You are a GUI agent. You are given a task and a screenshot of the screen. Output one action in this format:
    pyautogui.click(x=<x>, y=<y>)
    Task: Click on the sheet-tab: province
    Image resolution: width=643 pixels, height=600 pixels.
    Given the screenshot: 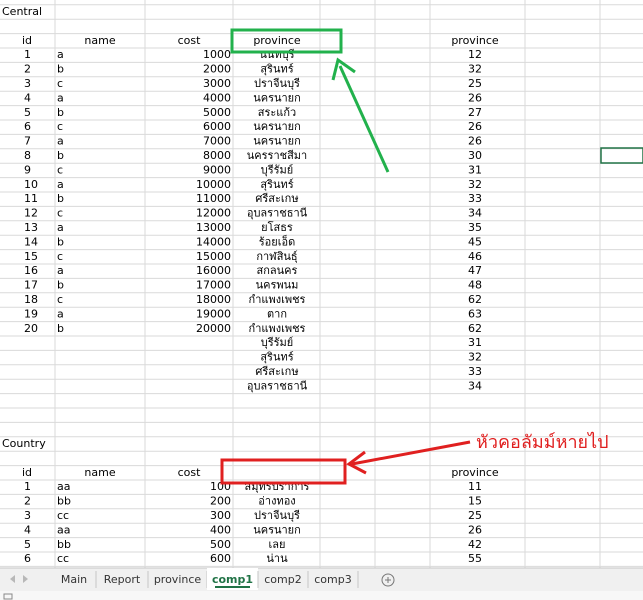 What is the action you would take?
    pyautogui.click(x=178, y=579)
    